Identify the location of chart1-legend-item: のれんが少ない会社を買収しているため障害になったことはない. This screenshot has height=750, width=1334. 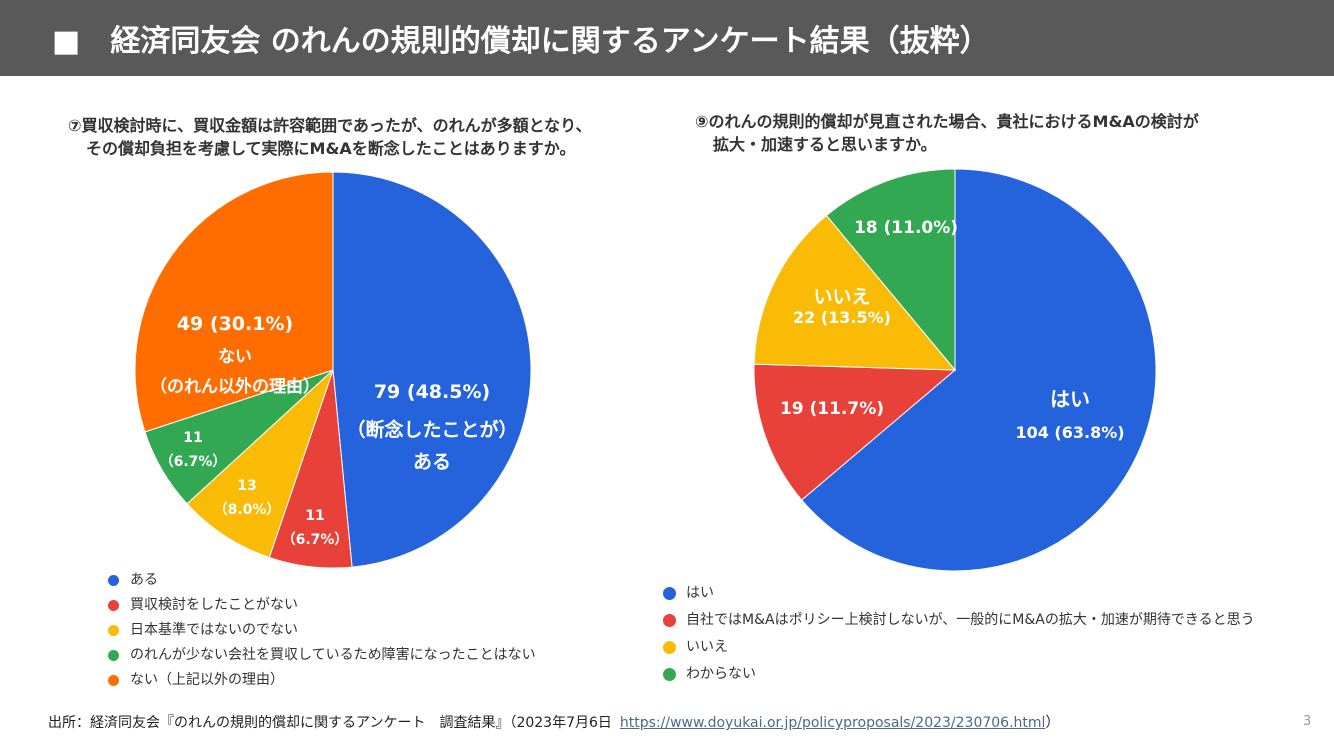
(322, 655).